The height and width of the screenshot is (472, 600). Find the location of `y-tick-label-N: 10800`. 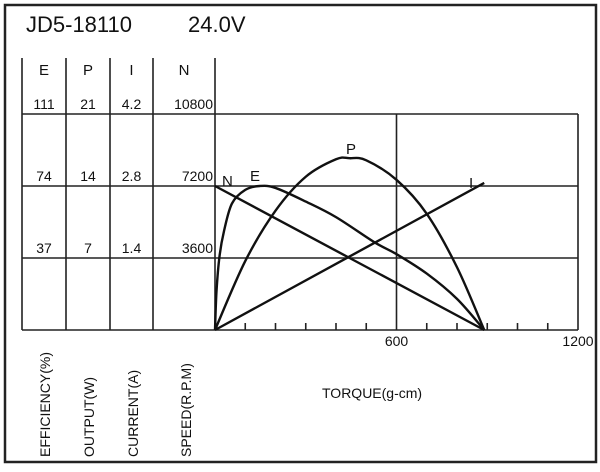

y-tick-label-N: 10800 is located at coordinates (193, 104).